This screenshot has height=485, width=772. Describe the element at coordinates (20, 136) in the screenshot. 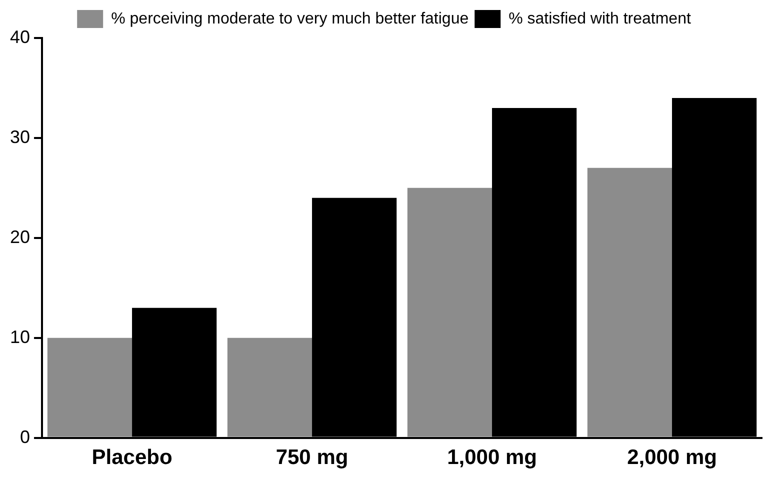

I see `y-tick-label: 30` at that location.